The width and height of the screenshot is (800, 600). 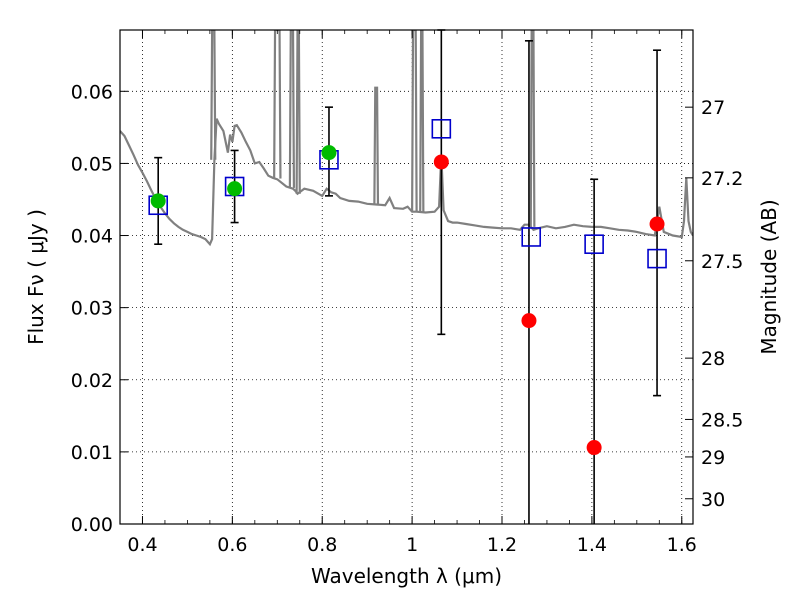 What do you see at coordinates (36, 277) in the screenshot?
I see `y-axis-title: Flux Fν ( μJy )` at bounding box center [36, 277].